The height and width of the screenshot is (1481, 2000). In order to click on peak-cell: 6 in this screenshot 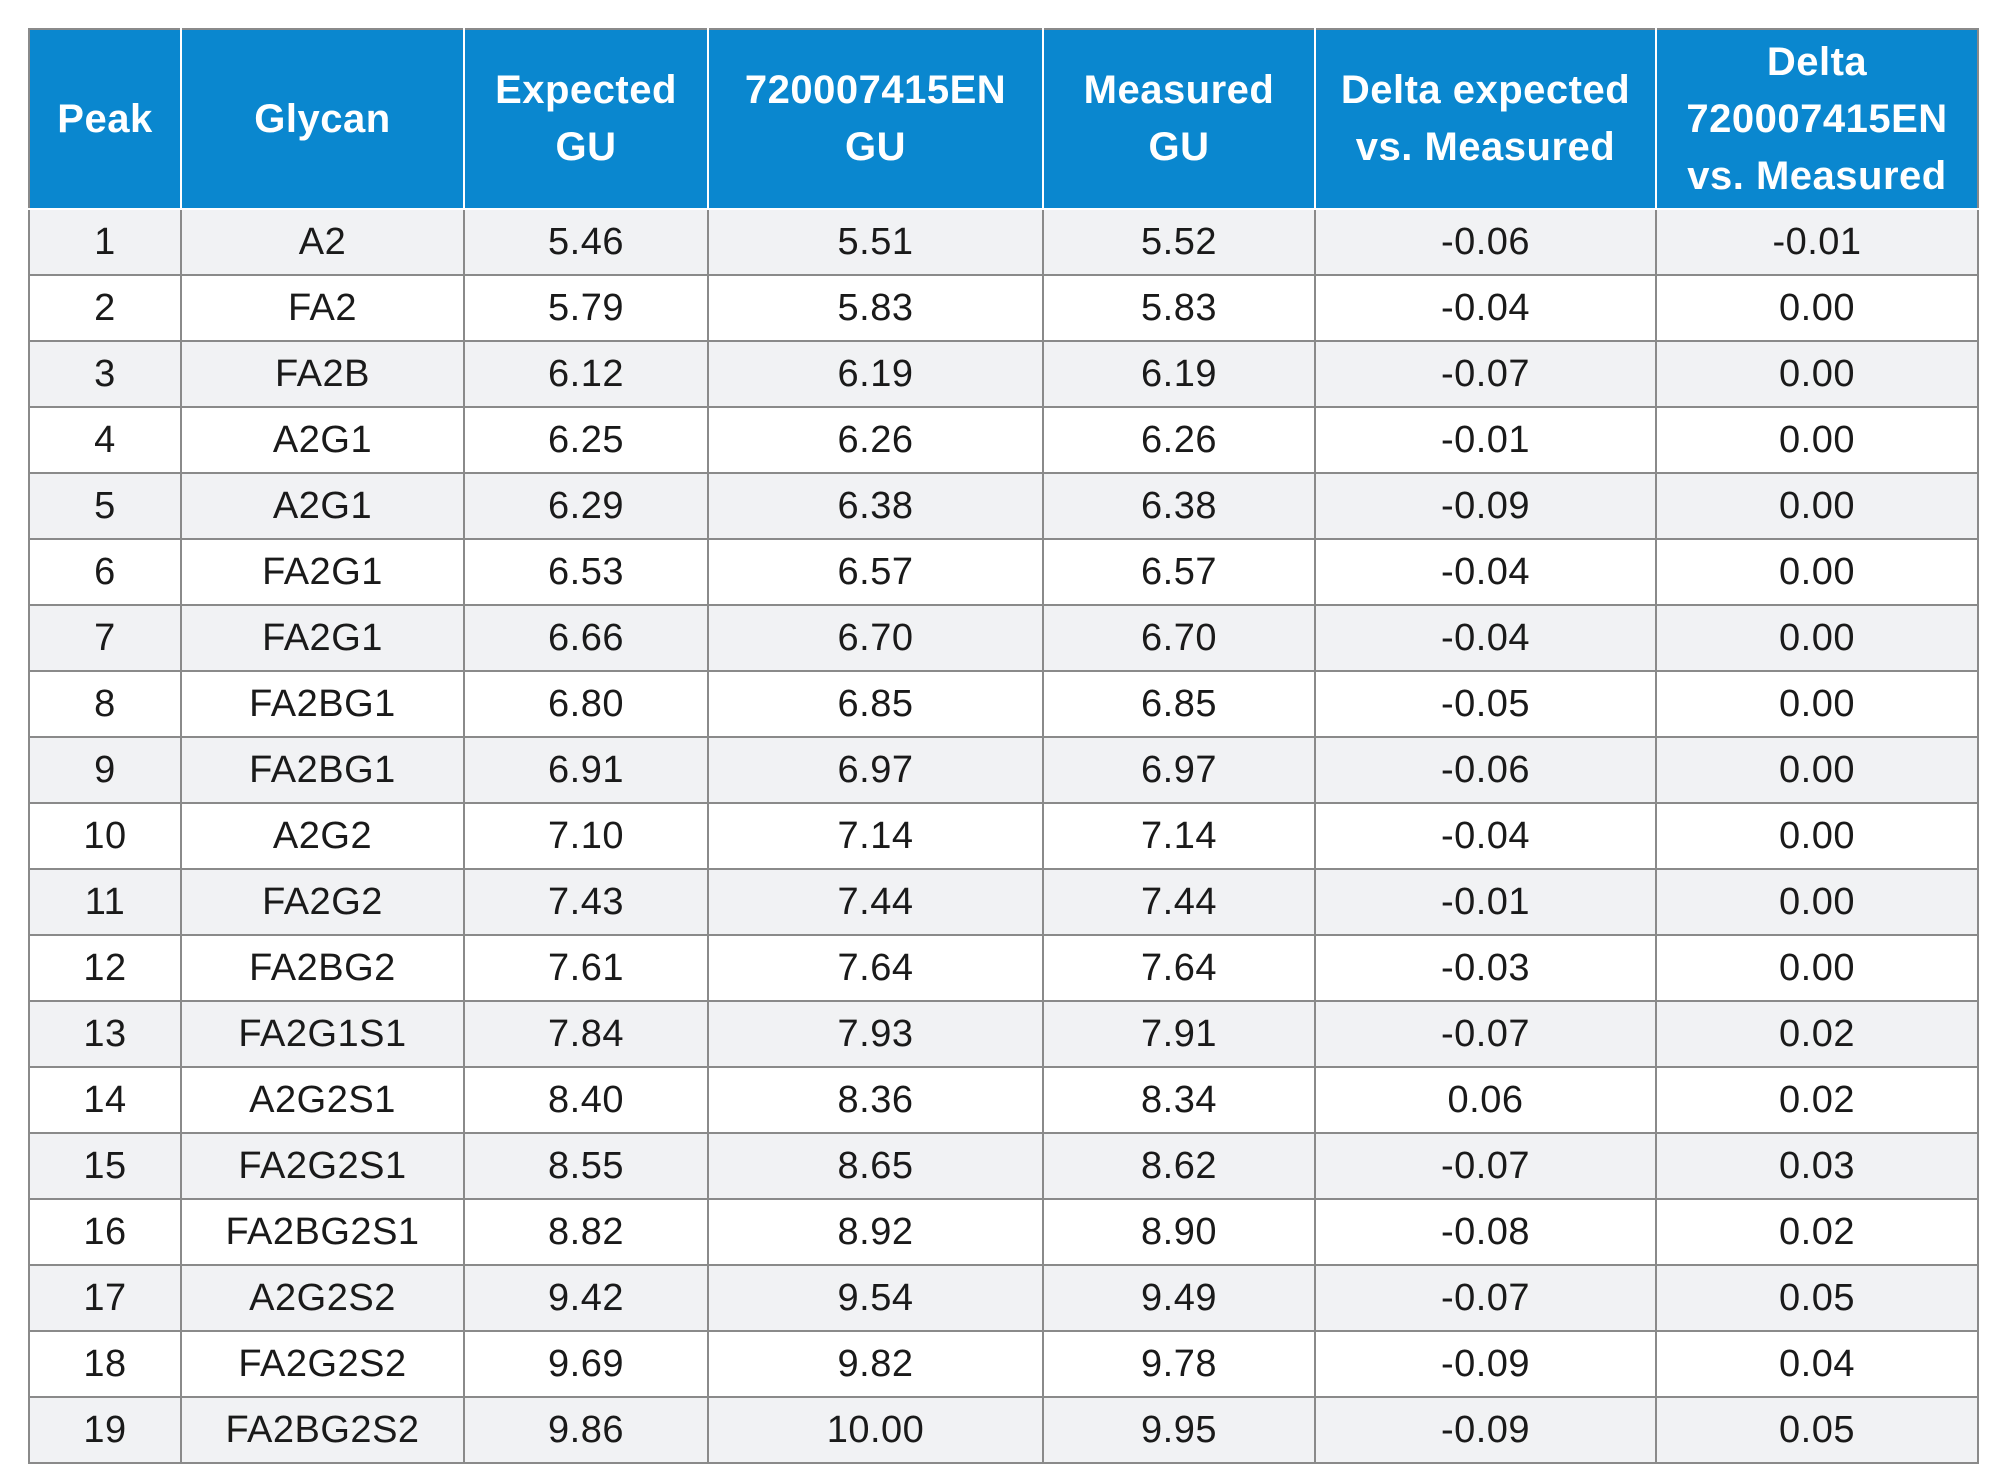, I will do `click(105, 572)`.